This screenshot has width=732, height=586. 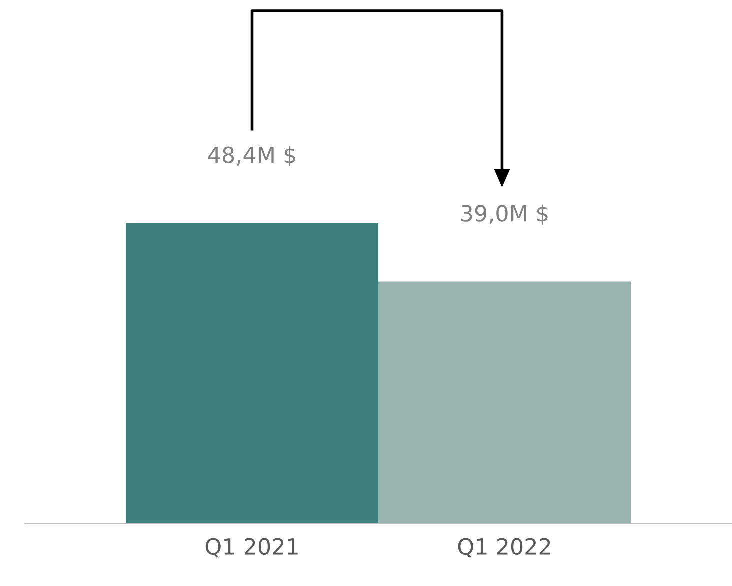 What do you see at coordinates (504, 548) in the screenshot?
I see `x-tick-label: Q1 2022` at bounding box center [504, 548].